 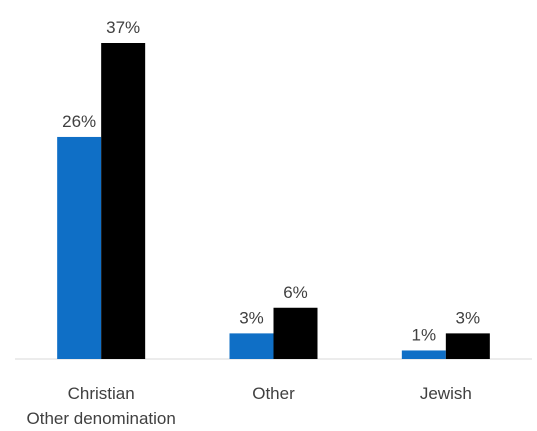 I want to click on category-label-christian-line-1: Christian, so click(x=101, y=393).